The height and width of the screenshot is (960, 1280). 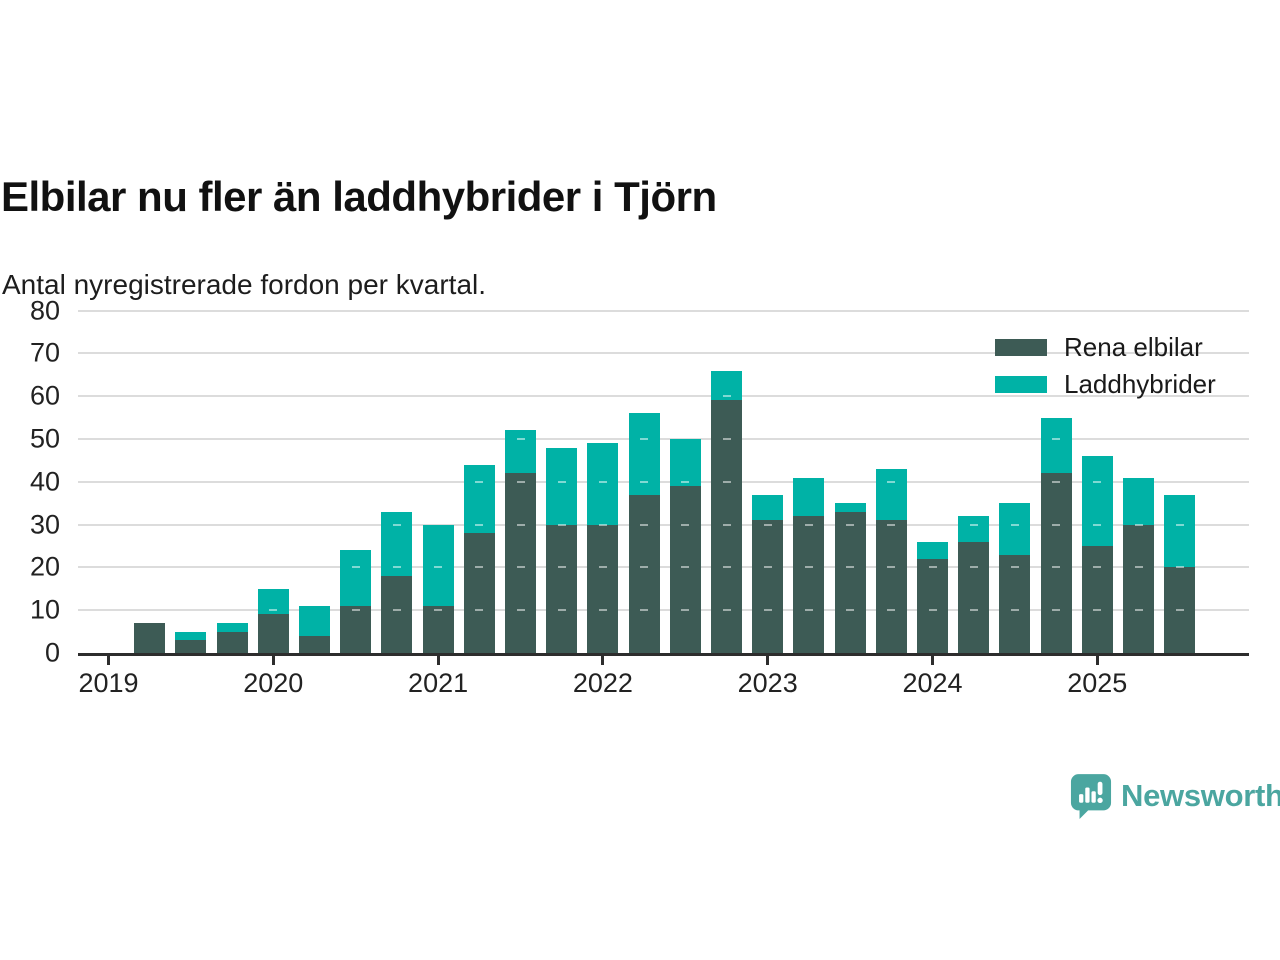 What do you see at coordinates (52, 652) in the screenshot?
I see `y-axis-label: 0` at bounding box center [52, 652].